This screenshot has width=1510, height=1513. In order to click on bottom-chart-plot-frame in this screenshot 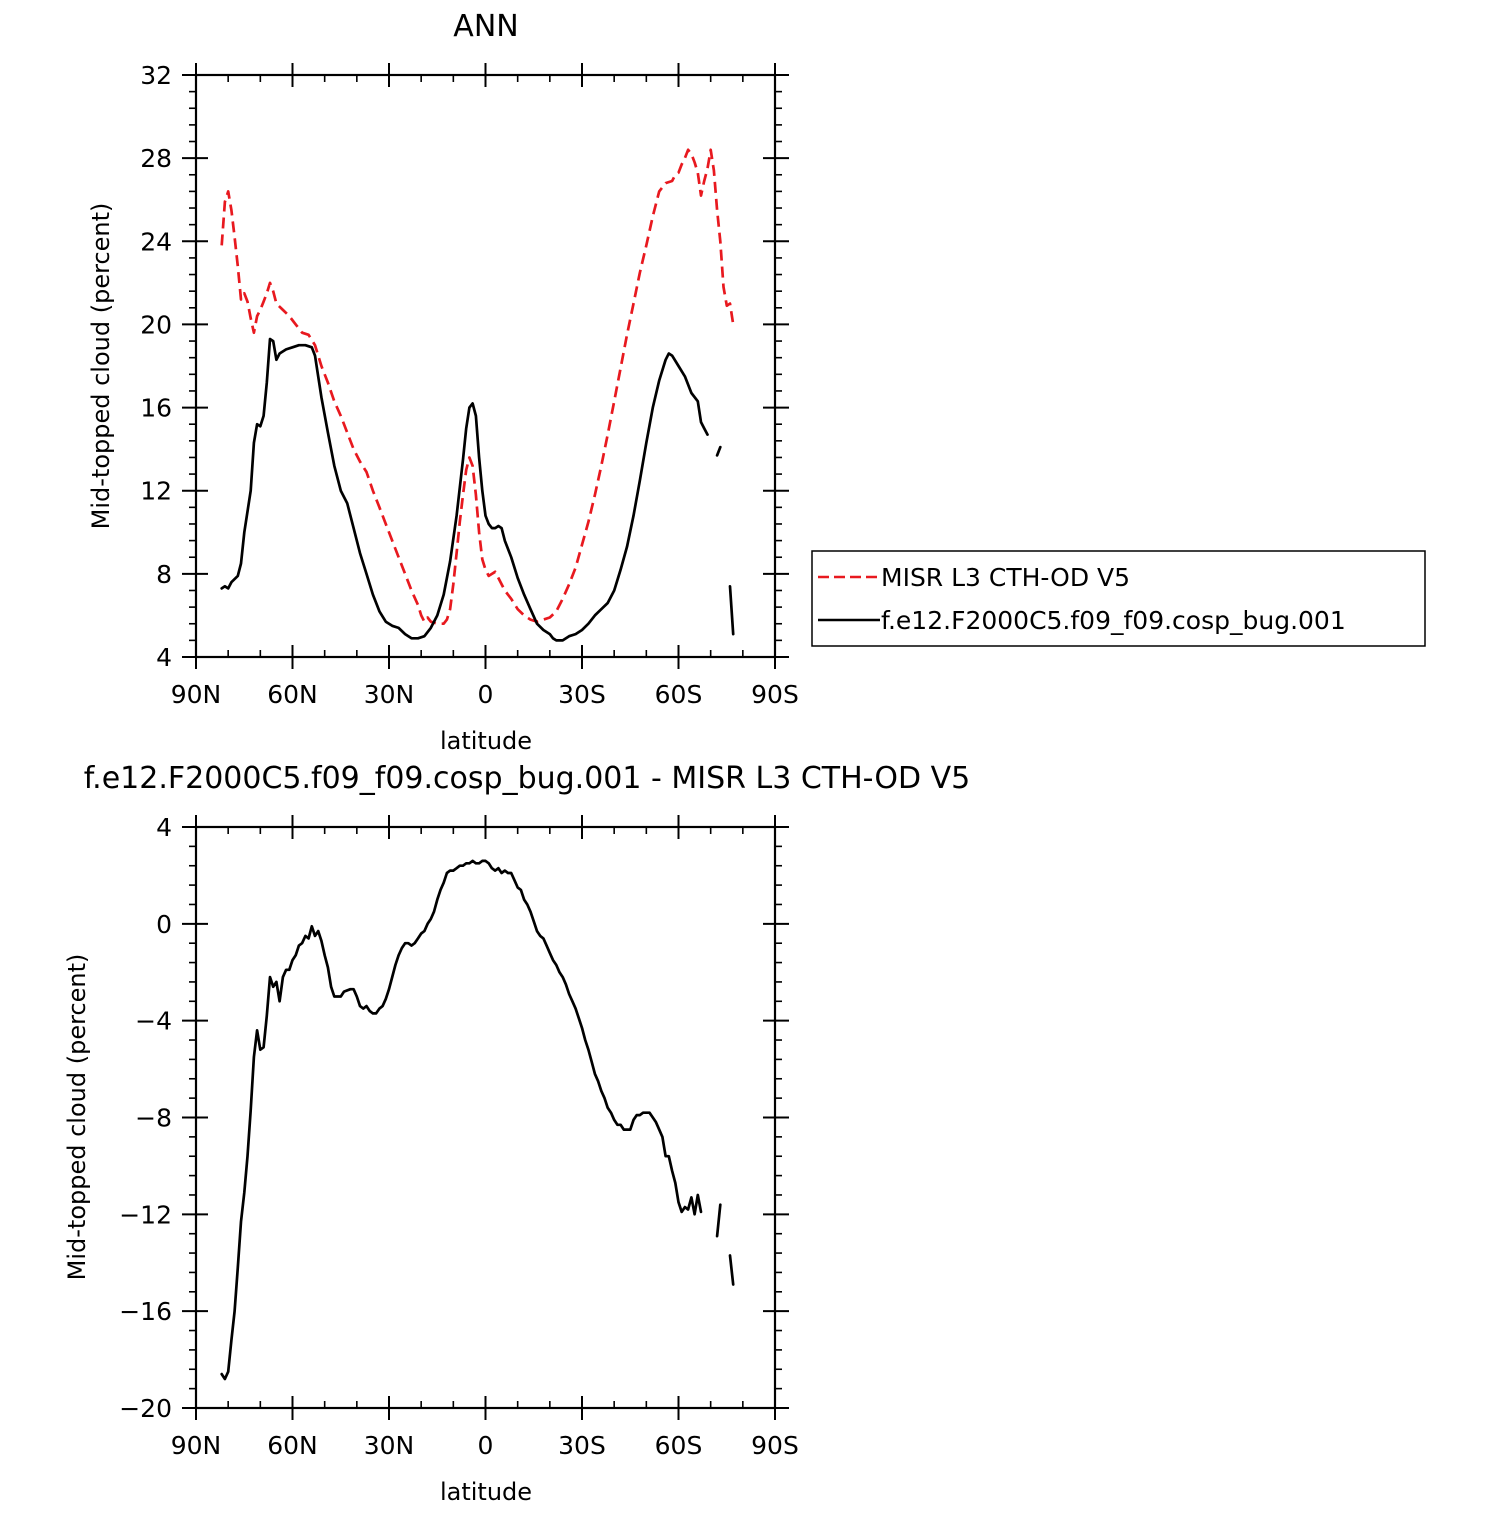, I will do `click(485, 1117)`.